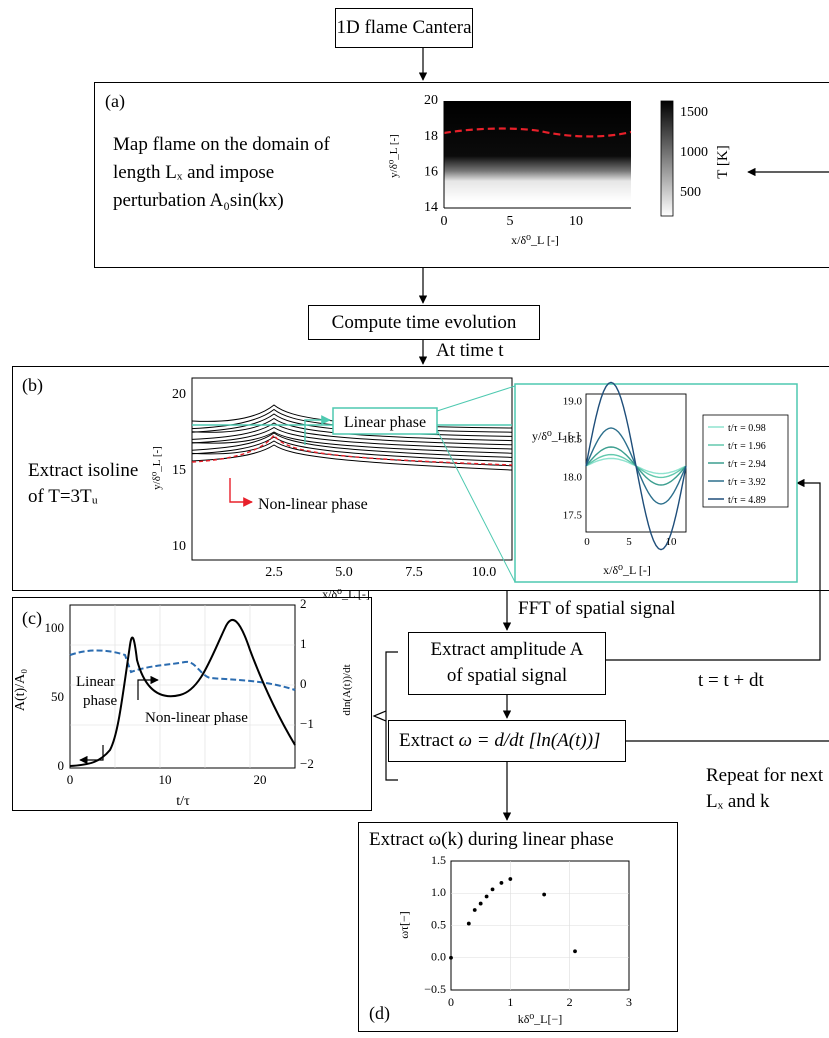 The image size is (829, 1038). What do you see at coordinates (747, 446) in the screenshot?
I see `inset-legend-label: t/τ = 1.96` at bounding box center [747, 446].